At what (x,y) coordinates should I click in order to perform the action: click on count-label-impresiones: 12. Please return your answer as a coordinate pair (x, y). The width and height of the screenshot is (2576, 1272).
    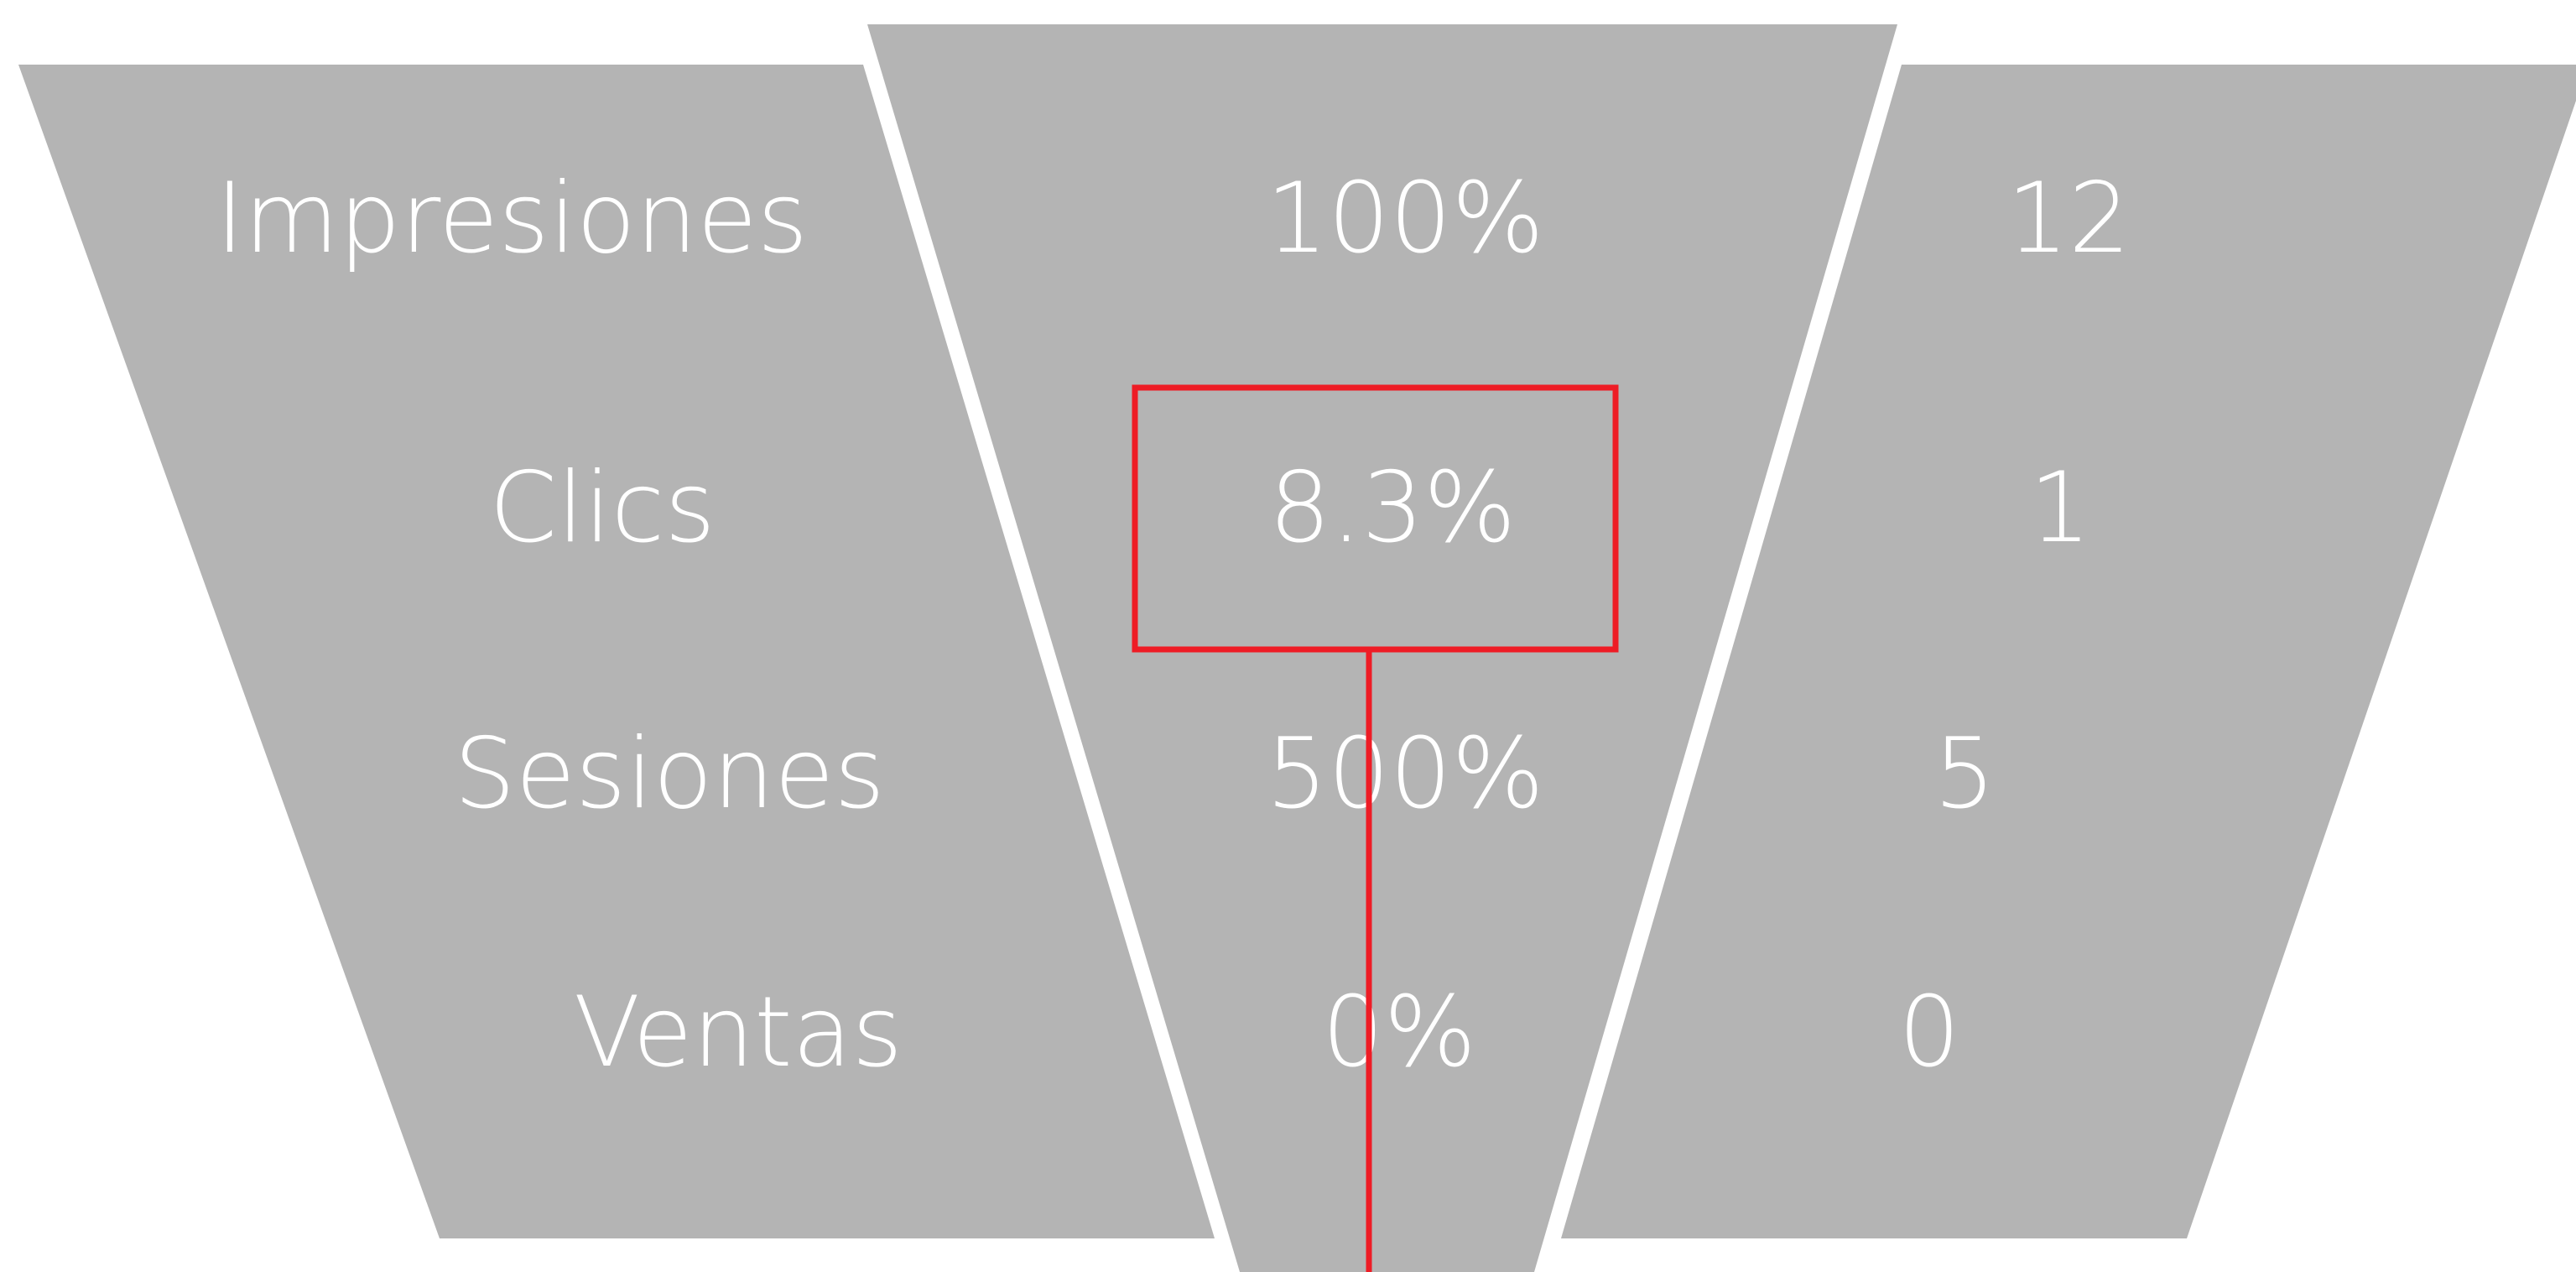
    Looking at the image, I should click on (2068, 219).